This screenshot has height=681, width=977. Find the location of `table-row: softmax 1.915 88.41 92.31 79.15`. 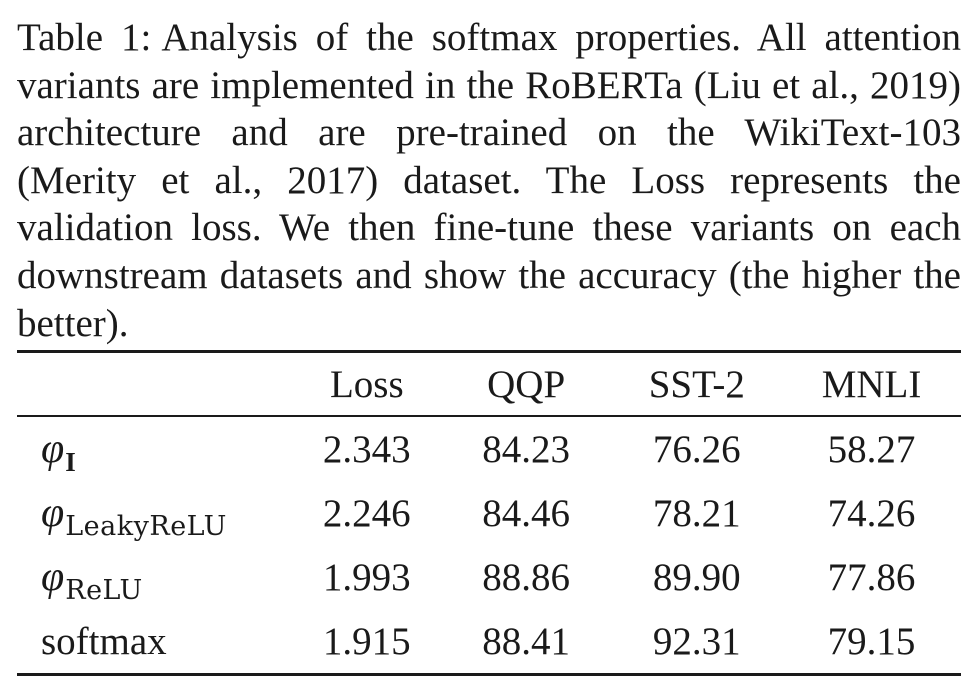

table-row: softmax 1.915 88.41 92.31 79.15 is located at coordinates (489, 642).